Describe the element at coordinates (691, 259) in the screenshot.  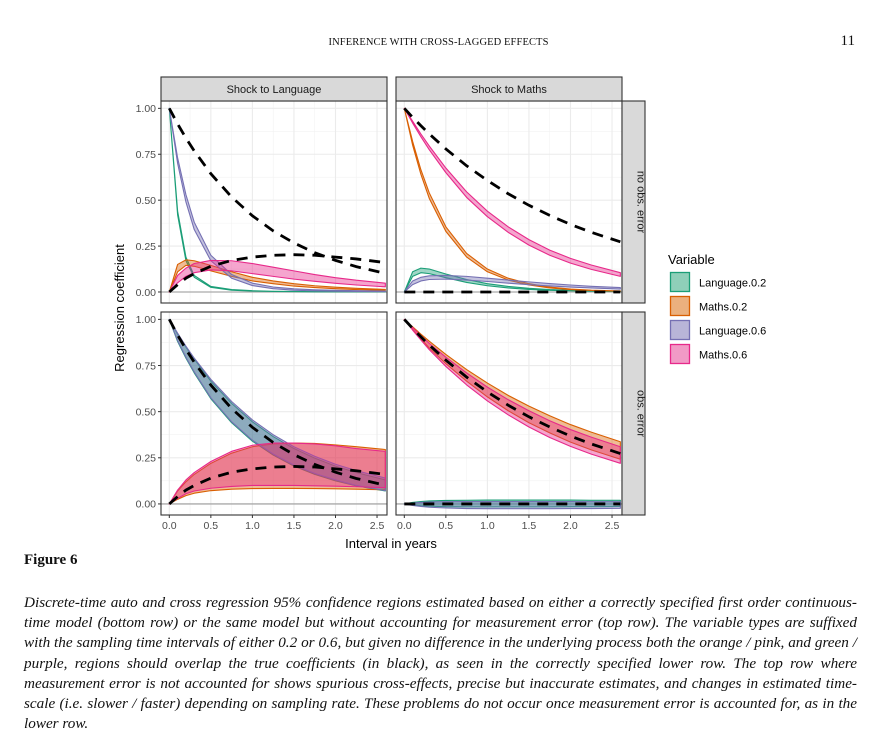
I see `legend-title: Variable` at that location.